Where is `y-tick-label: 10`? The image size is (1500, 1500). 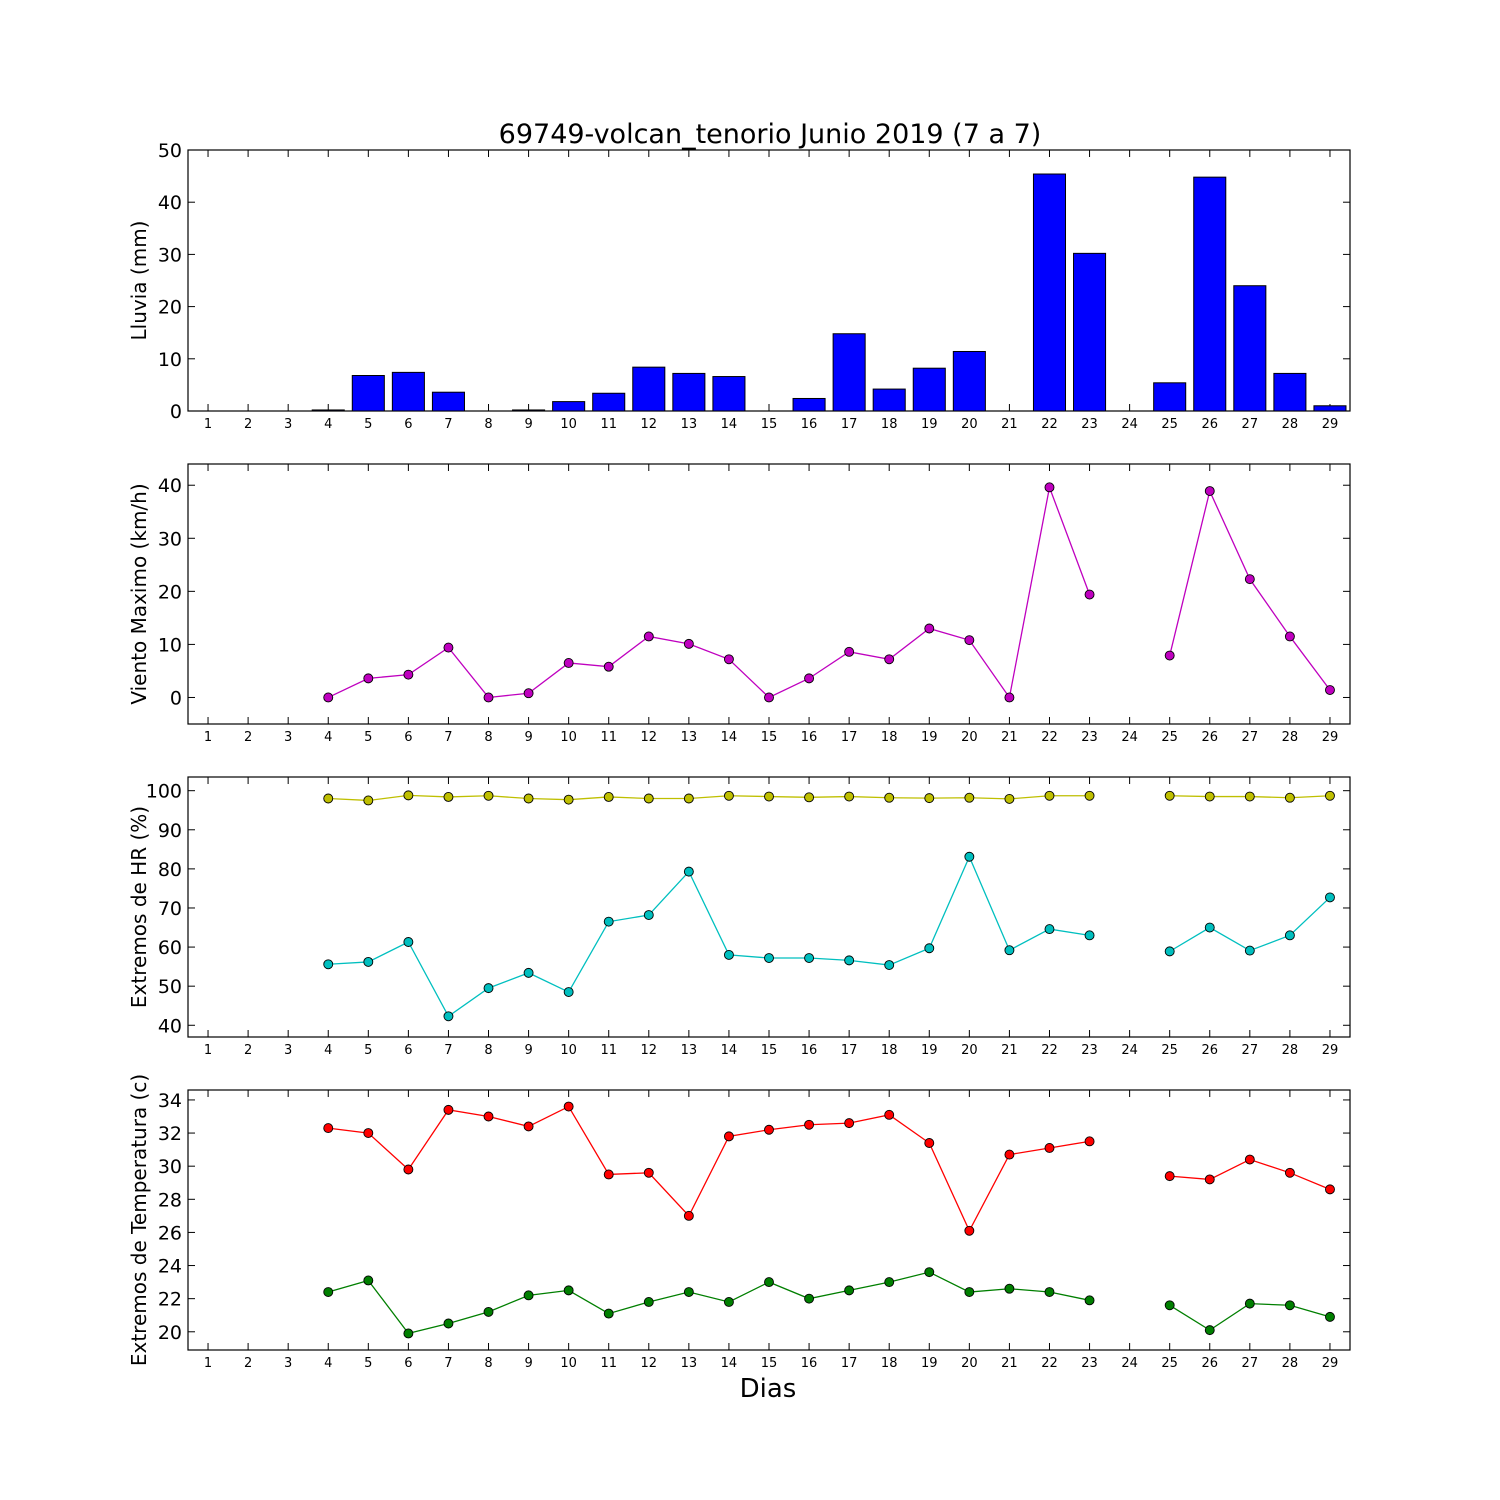
y-tick-label: 10 is located at coordinates (170, 360).